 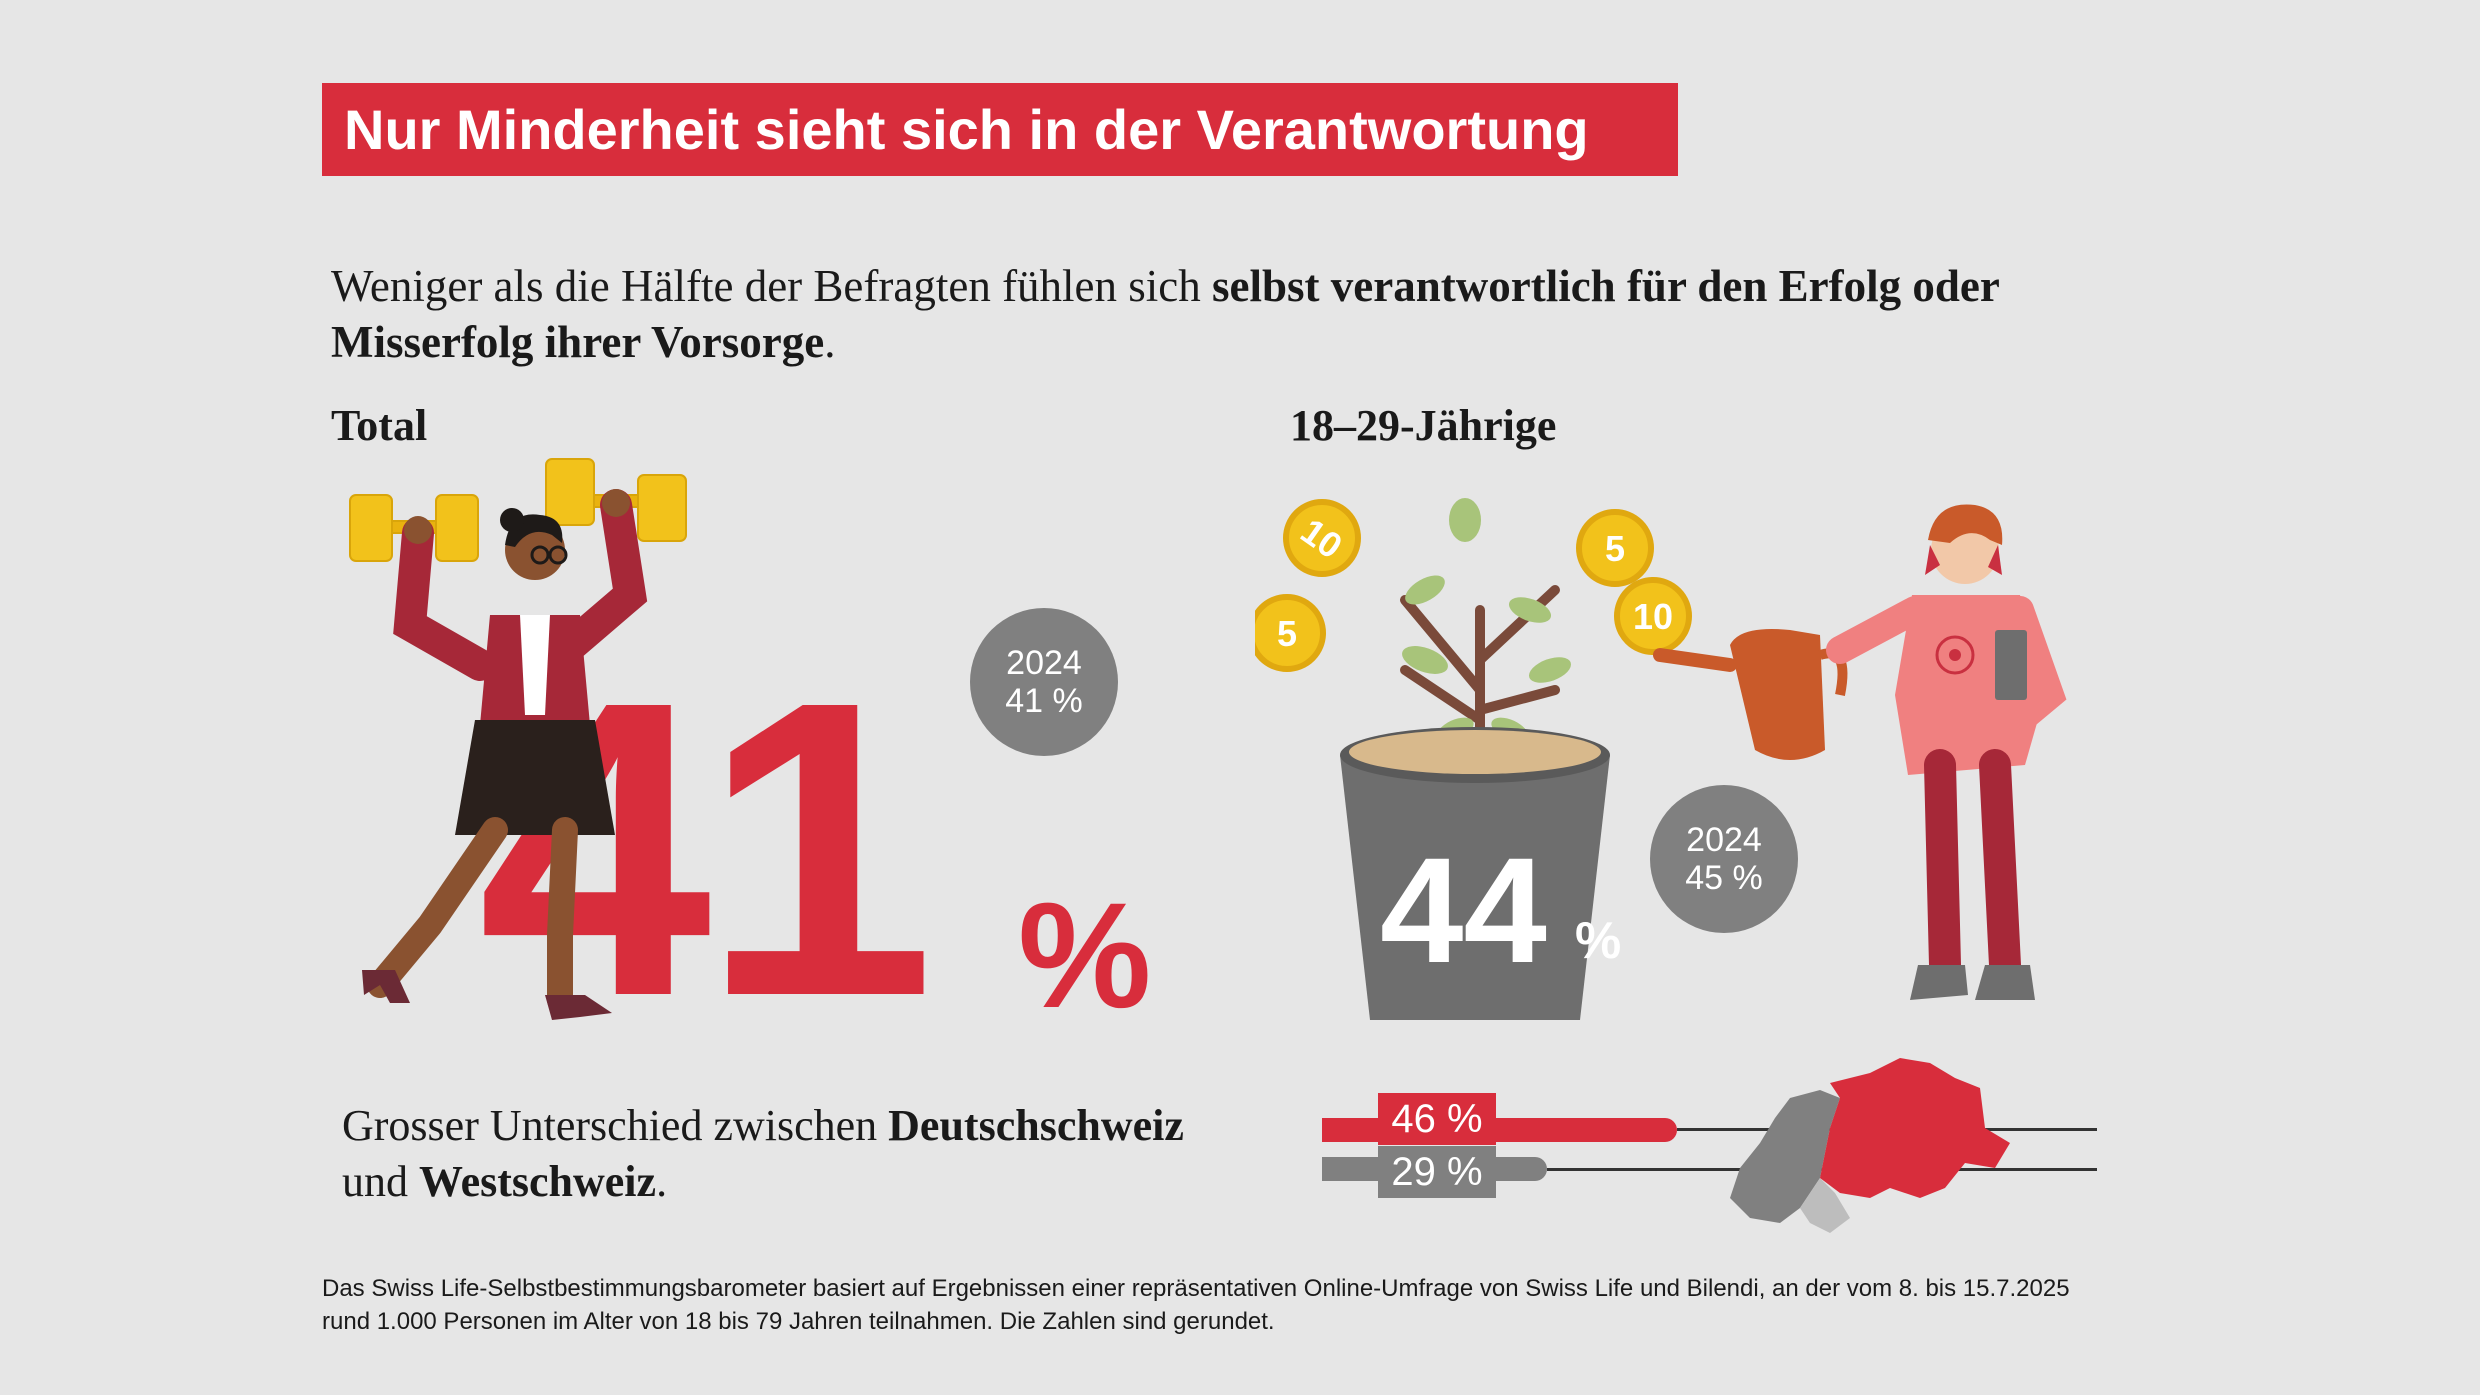 What do you see at coordinates (1437, 1172) in the screenshot?
I see `bar-westschweiz-label: 29 %` at bounding box center [1437, 1172].